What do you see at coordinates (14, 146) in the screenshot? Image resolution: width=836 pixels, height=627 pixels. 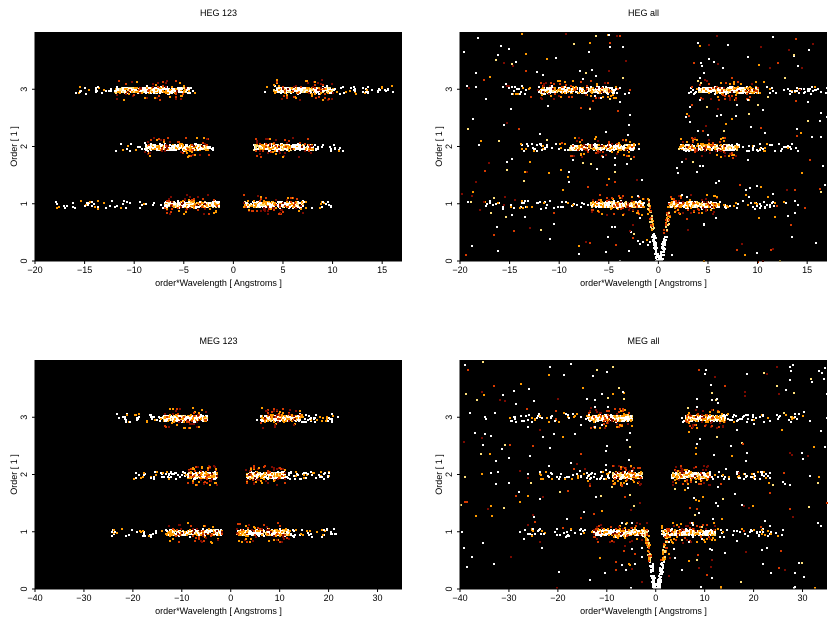 I see `y-axis-label: Order [ 1 ]` at bounding box center [14, 146].